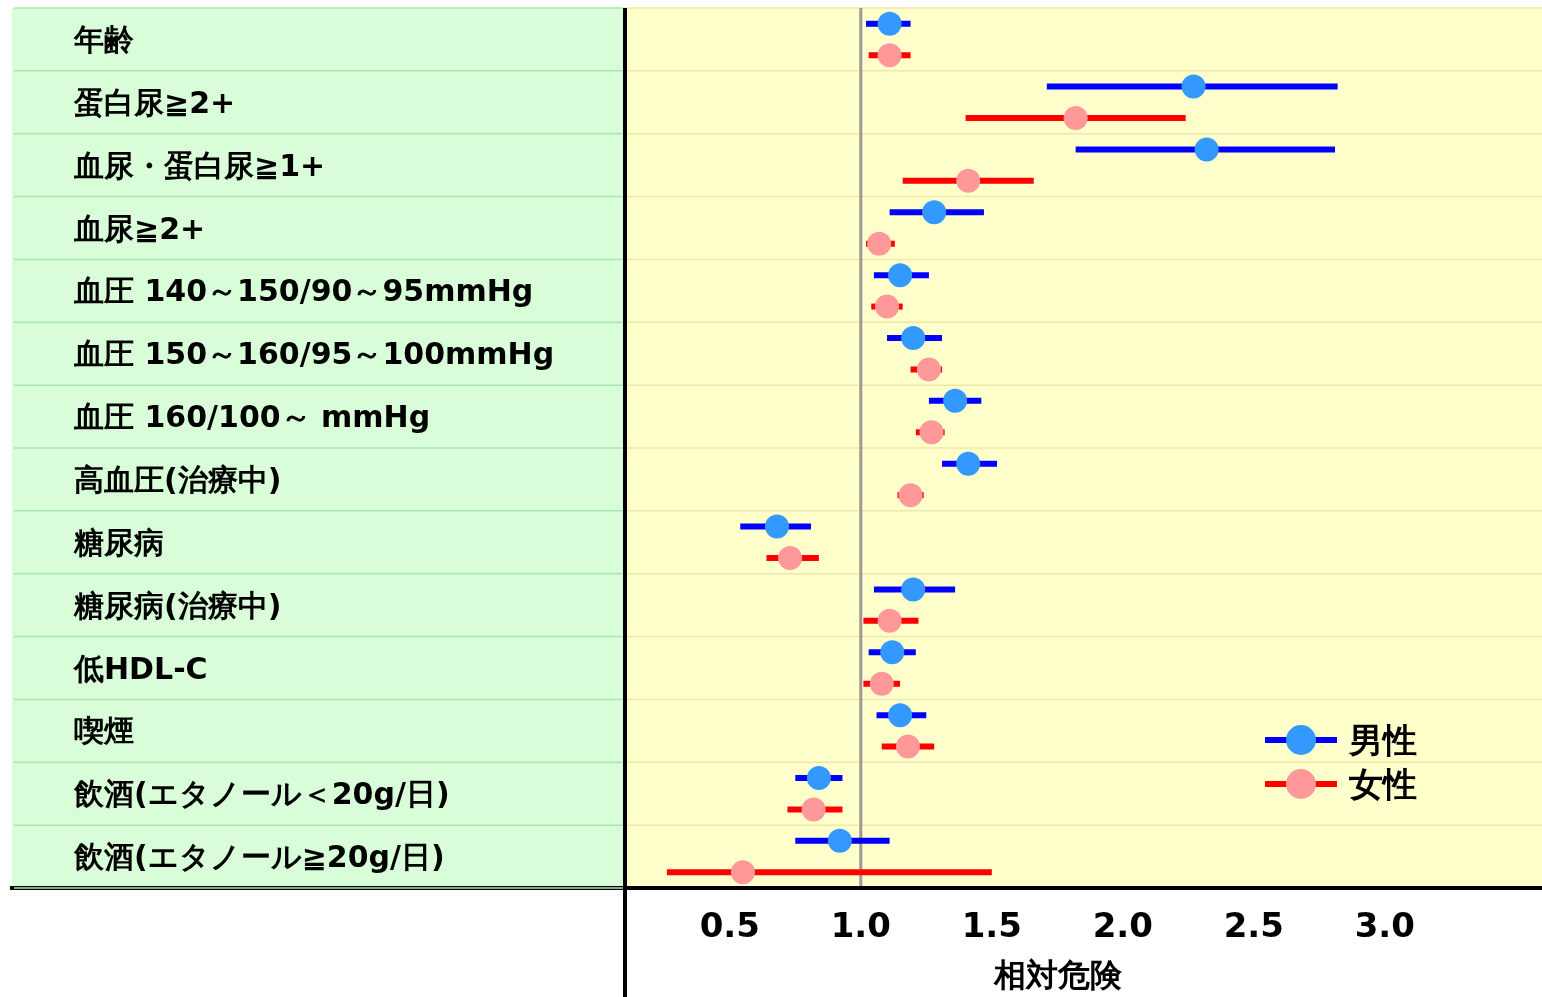 The image size is (1542, 997). What do you see at coordinates (1384, 925) in the screenshot?
I see `x-tick-label: 3.0` at bounding box center [1384, 925].